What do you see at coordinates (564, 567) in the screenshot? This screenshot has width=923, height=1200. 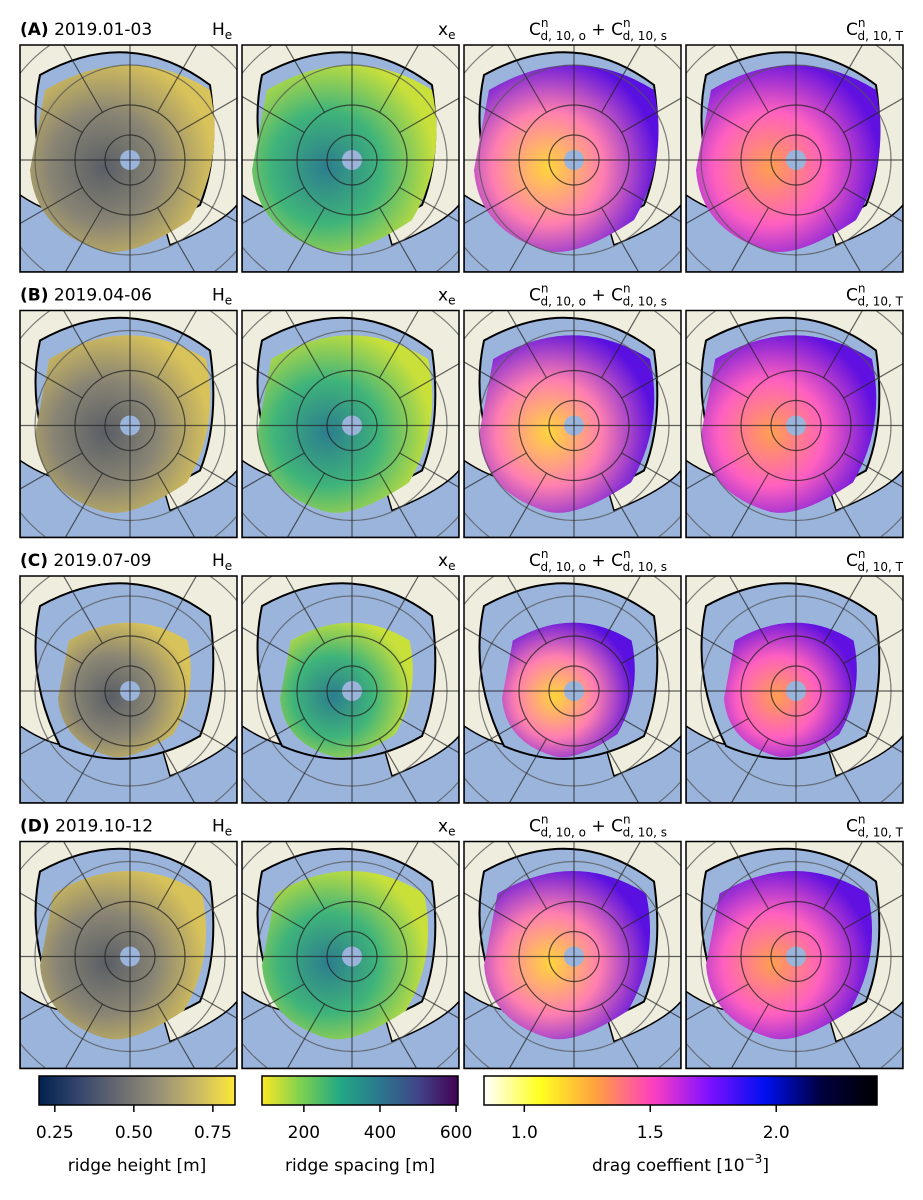 I see `subscript: d, 10, o` at bounding box center [564, 567].